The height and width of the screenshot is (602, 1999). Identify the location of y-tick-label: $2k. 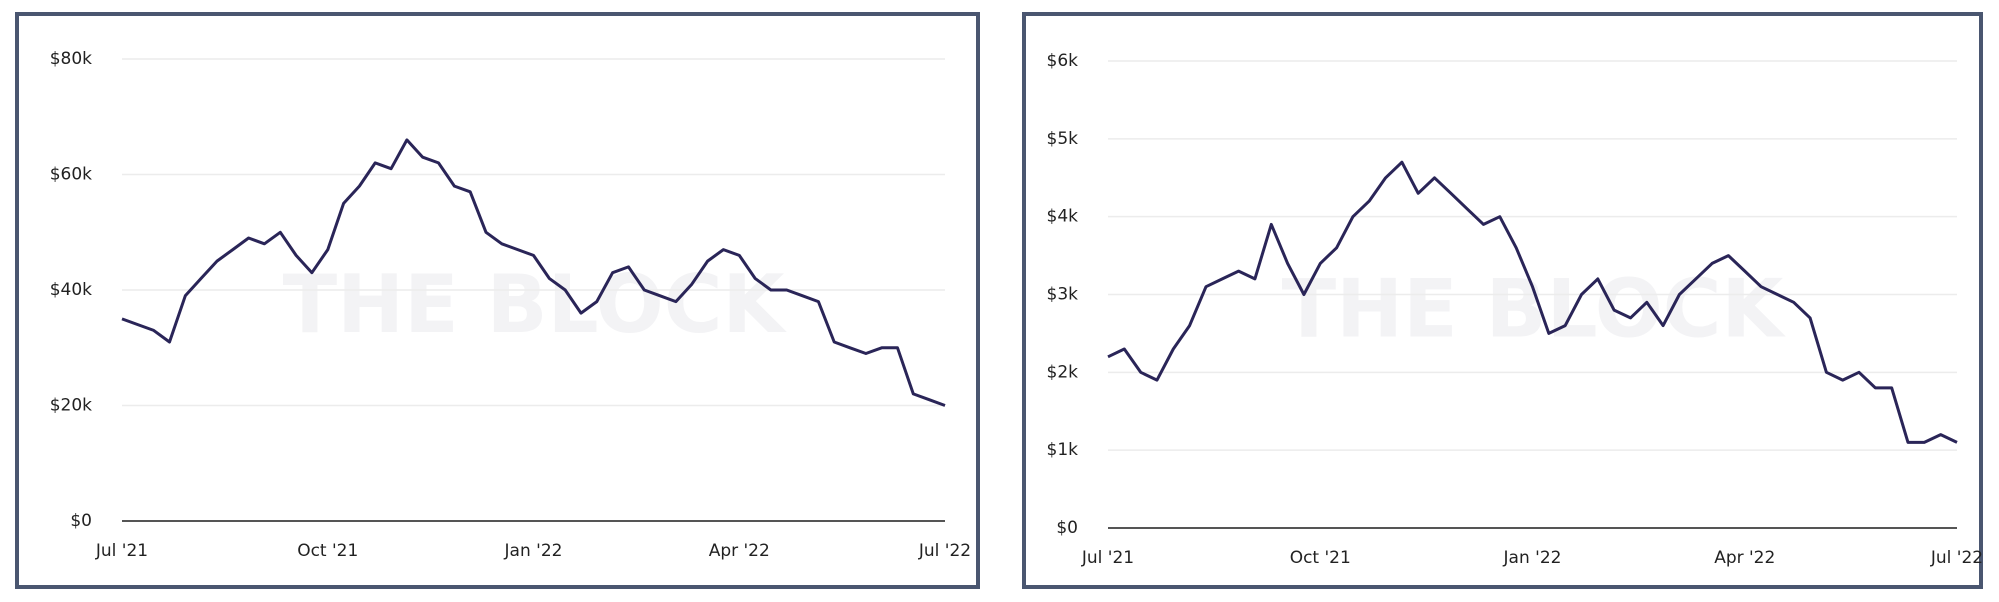
(1063, 372).